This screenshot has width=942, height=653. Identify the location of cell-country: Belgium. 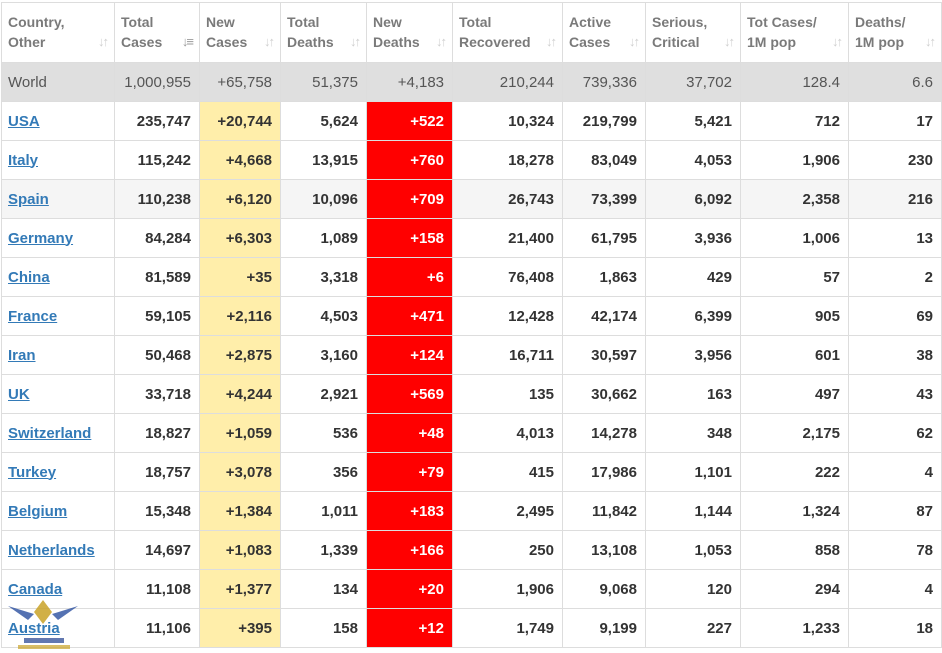
(58, 511).